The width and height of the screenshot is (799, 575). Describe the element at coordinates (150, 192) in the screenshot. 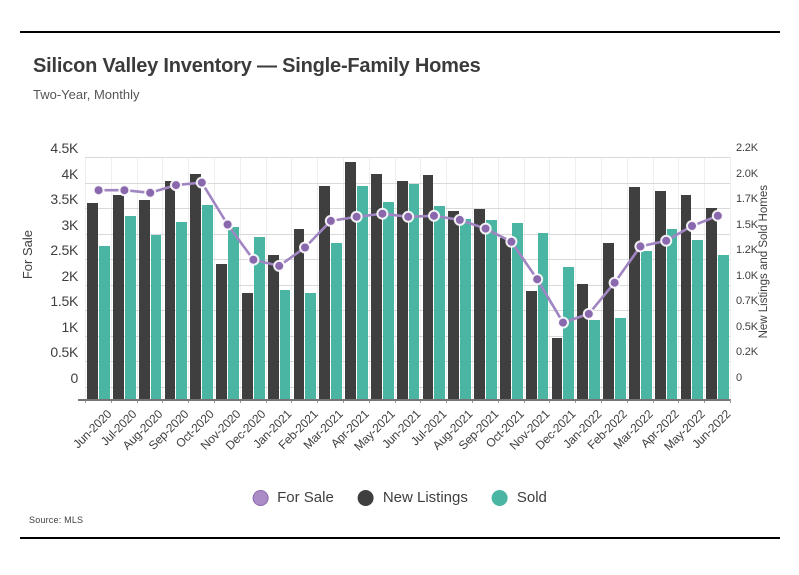

I see `for-sale-point: Aug-2020 · For Sale: 3.8K` at that location.